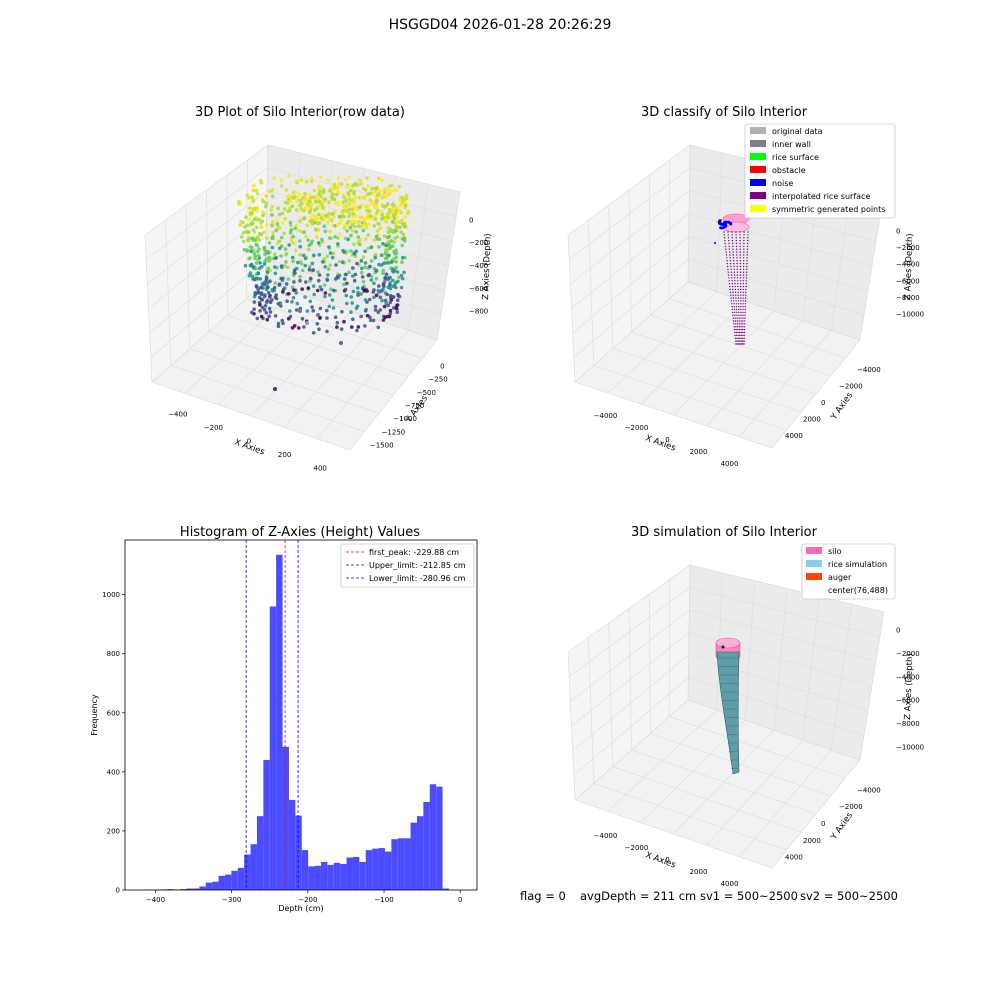  Describe the element at coordinates (437, 380) in the screenshot. I see `y-tick-label: −250` at that location.